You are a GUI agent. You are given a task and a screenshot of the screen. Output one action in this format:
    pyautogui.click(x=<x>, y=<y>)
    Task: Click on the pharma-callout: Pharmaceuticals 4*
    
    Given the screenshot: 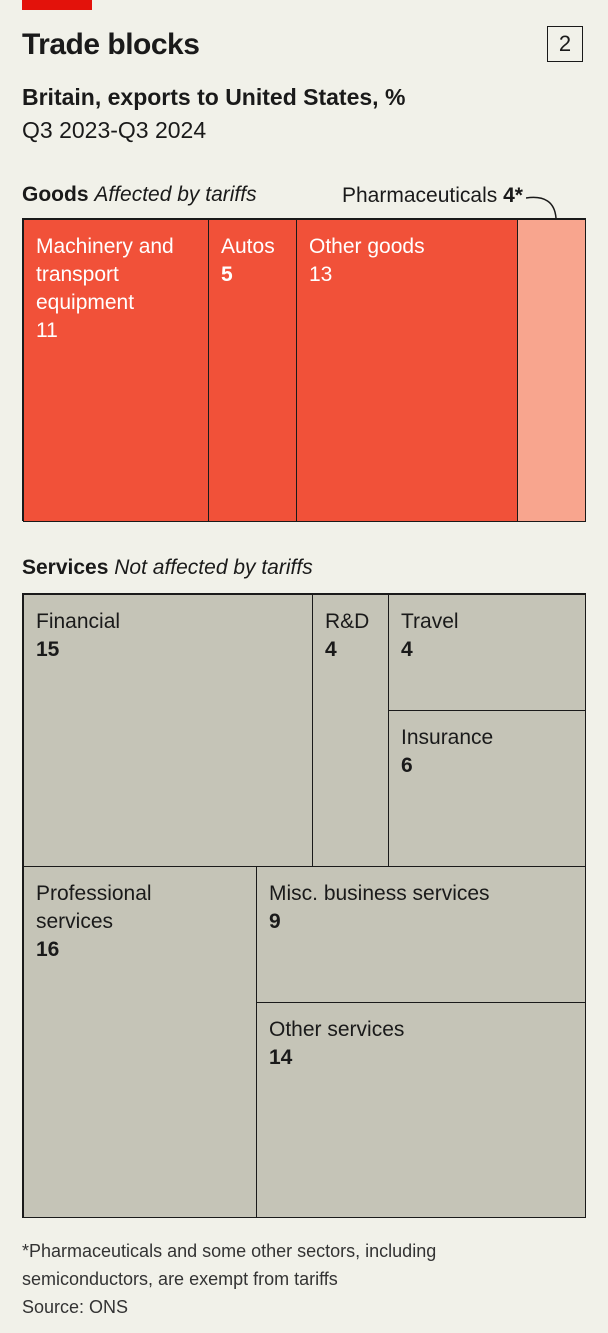 What is the action you would take?
    pyautogui.click(x=432, y=196)
    